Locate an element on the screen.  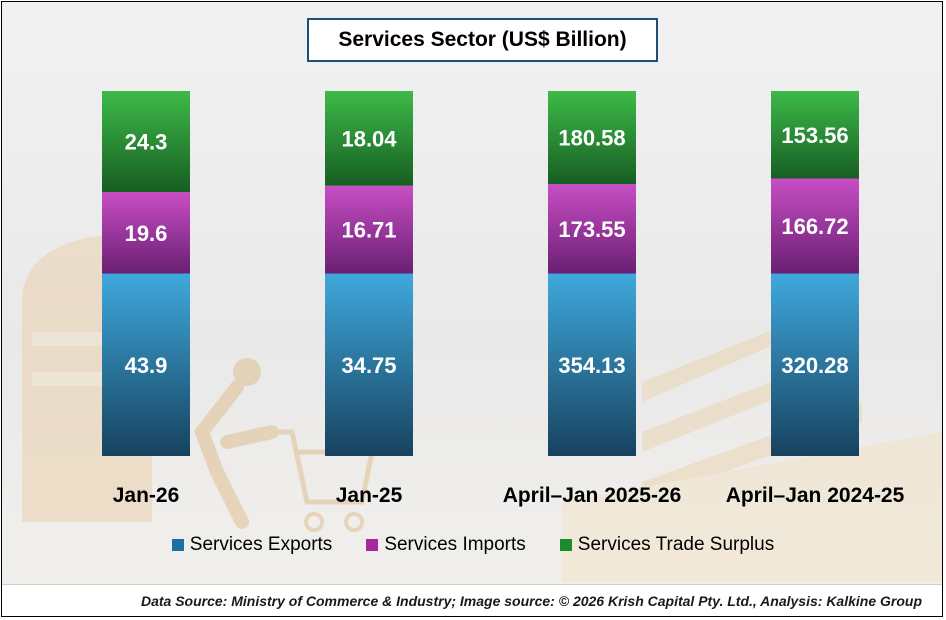
legend-item-surplus: Services Trade Surplus is located at coordinates (667, 545).